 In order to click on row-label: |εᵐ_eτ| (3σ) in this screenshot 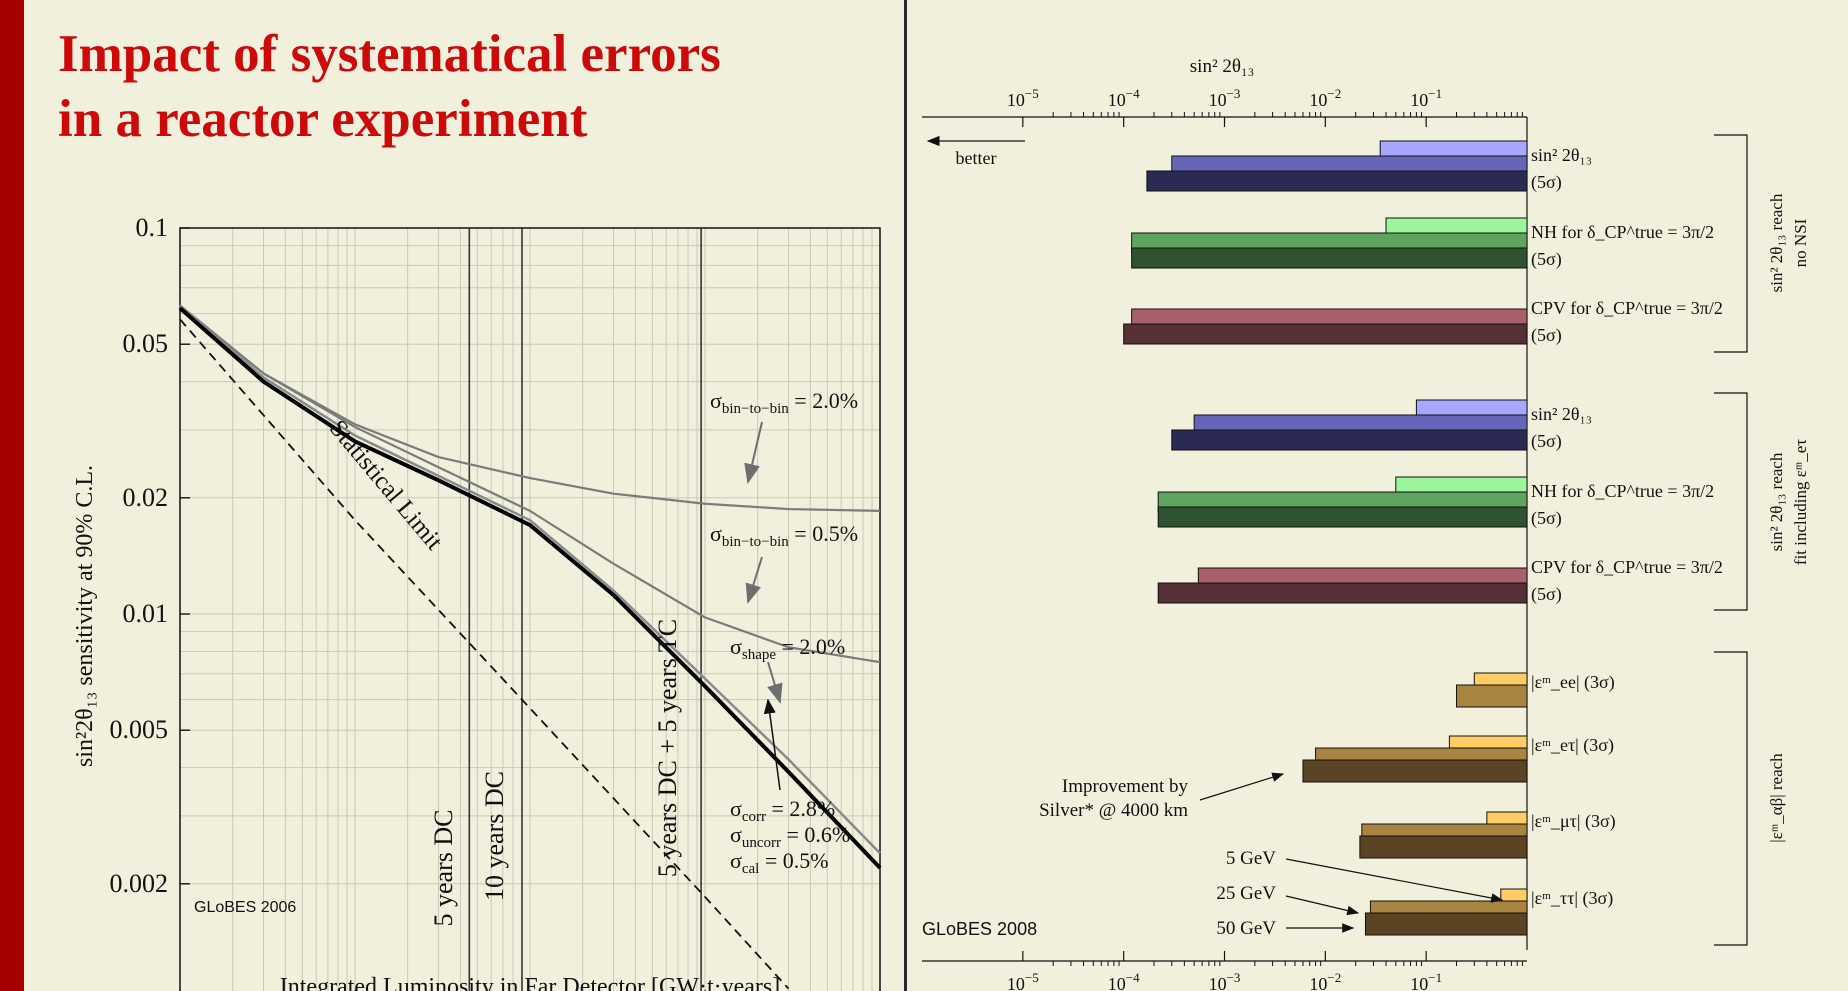, I will do `click(1572, 745)`.